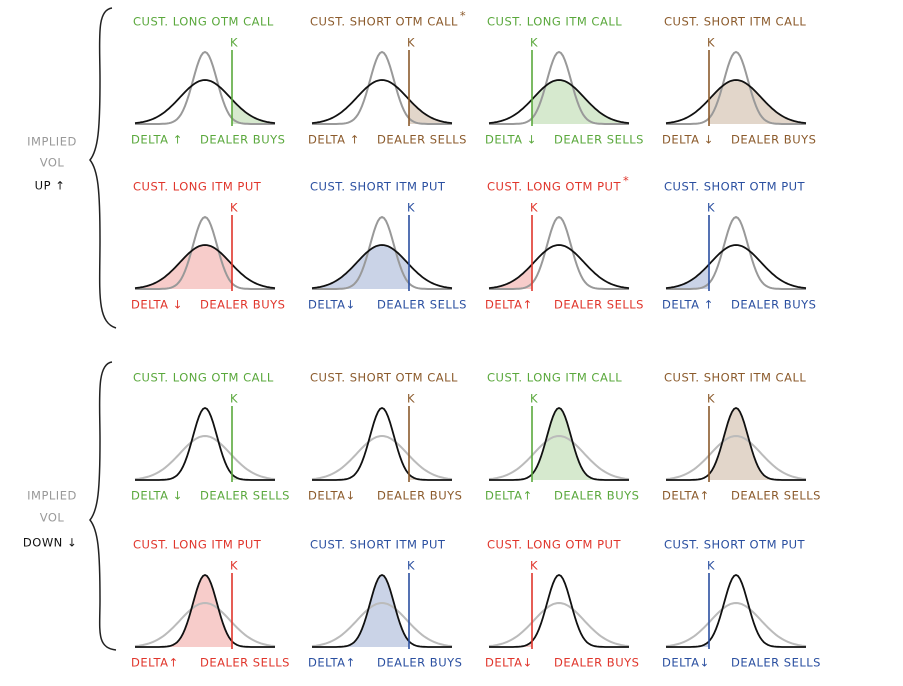  Describe the element at coordinates (50, 543) in the screenshot. I see `side-direction: DOWN ↓` at that location.